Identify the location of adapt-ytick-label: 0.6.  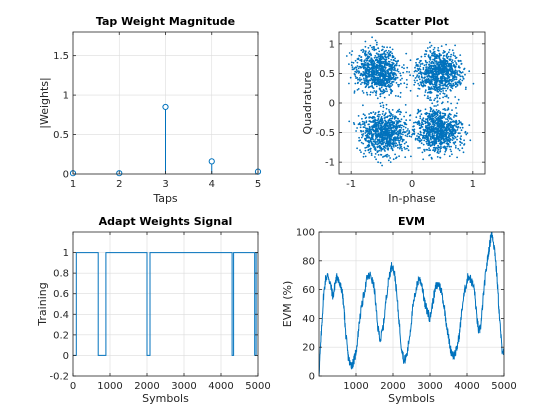
(61, 294).